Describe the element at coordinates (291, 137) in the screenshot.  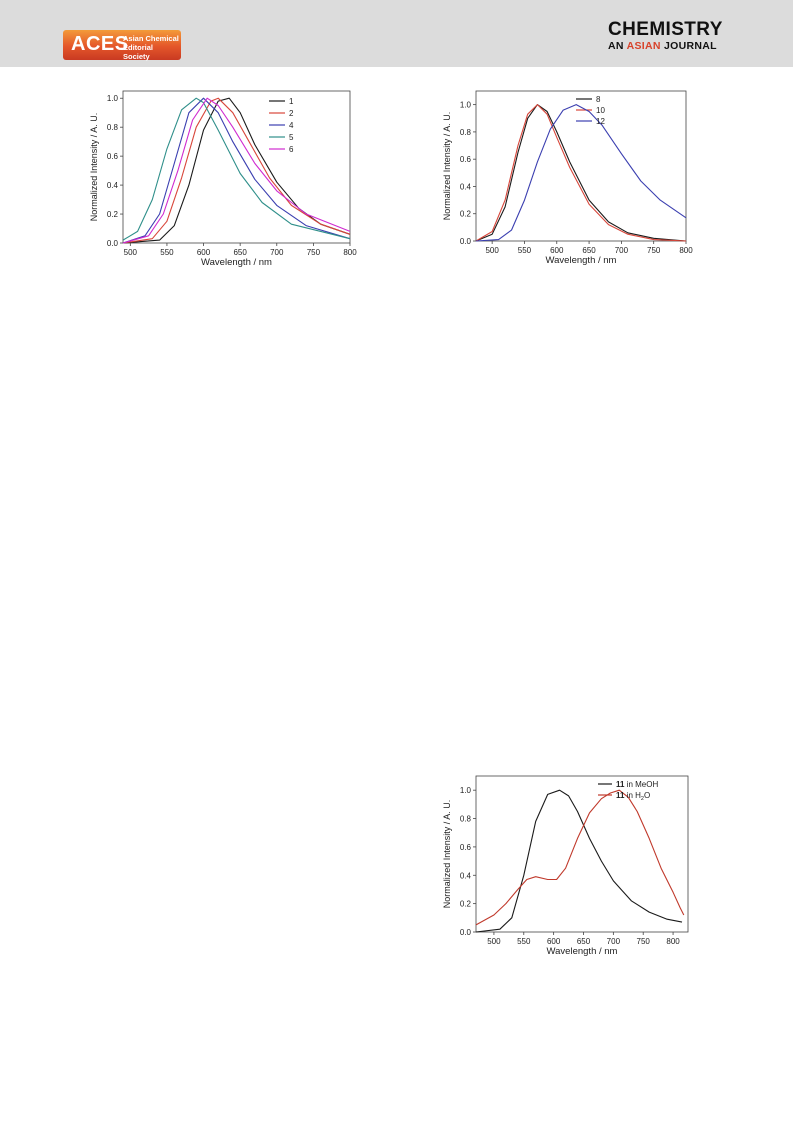
I see `legend-label: 5` at that location.